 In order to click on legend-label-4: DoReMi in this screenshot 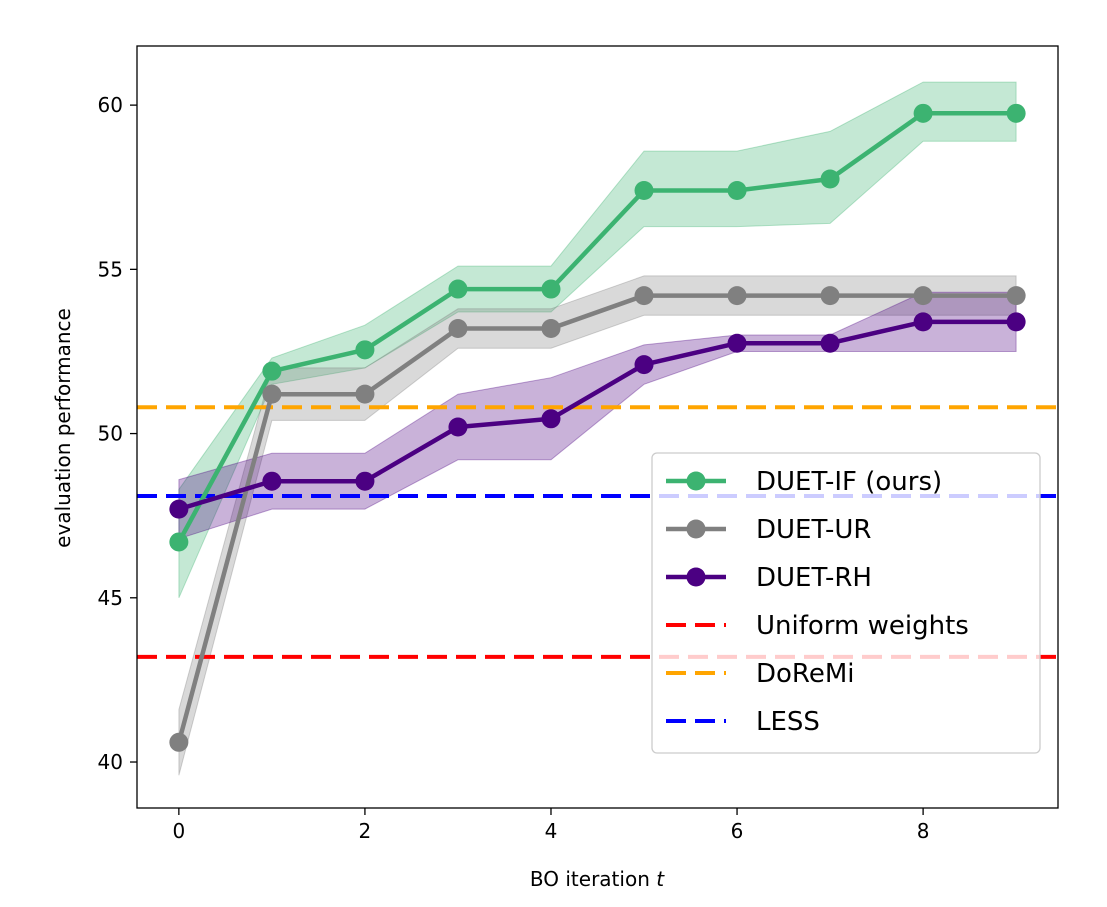, I will do `click(805, 674)`.